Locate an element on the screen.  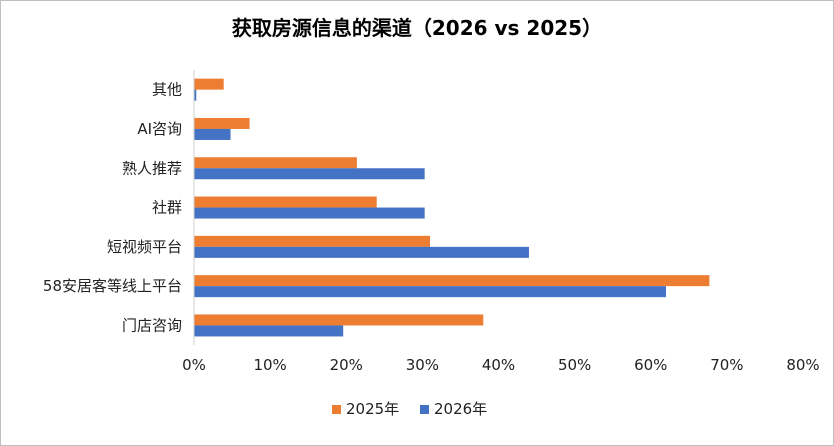
x-tick-labels: 0% 10% 20% 30% 40% 50% 60% 70% 80% is located at coordinates (501, 365).